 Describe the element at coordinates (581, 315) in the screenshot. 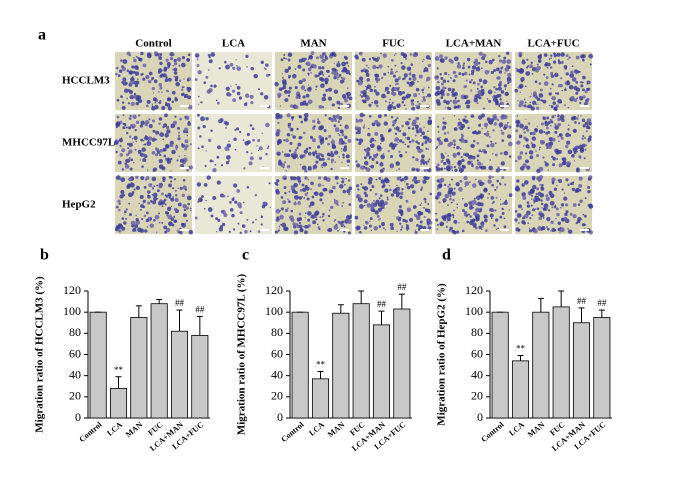

I see `error-bar` at that location.